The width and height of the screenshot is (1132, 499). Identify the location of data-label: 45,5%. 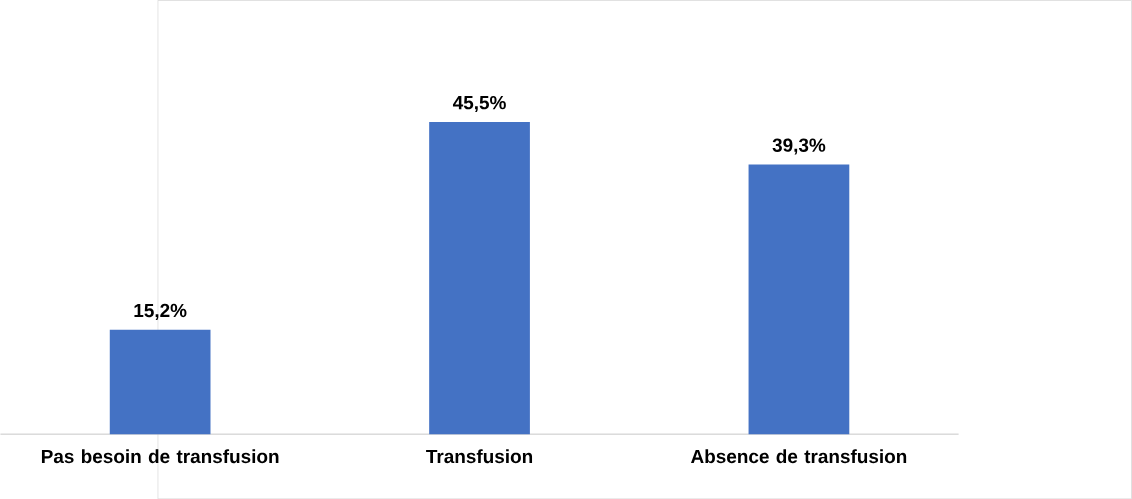
(479, 103).